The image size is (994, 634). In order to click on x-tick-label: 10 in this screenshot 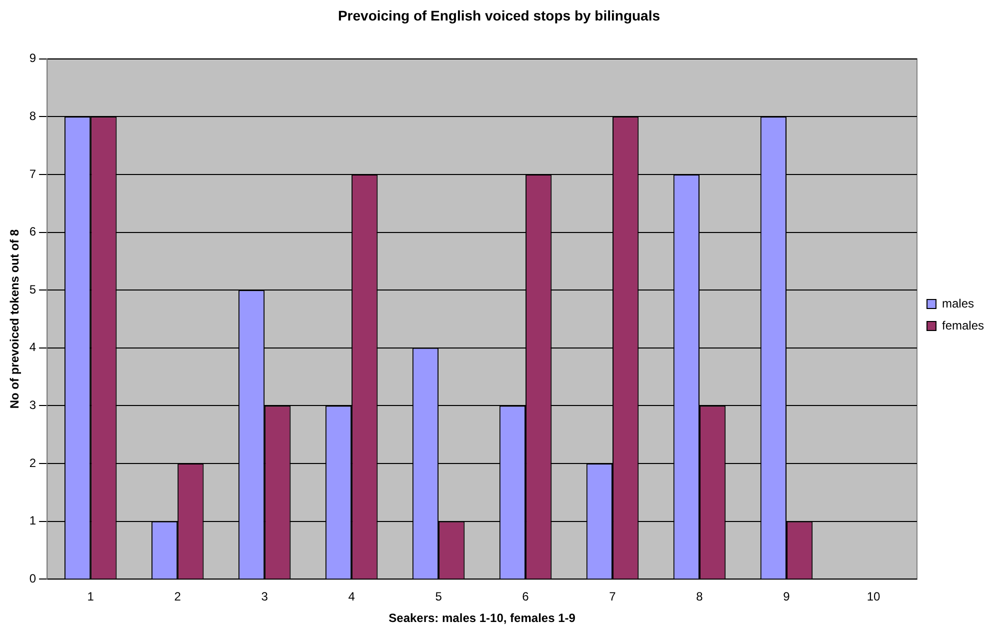, I will do `click(873, 597)`.